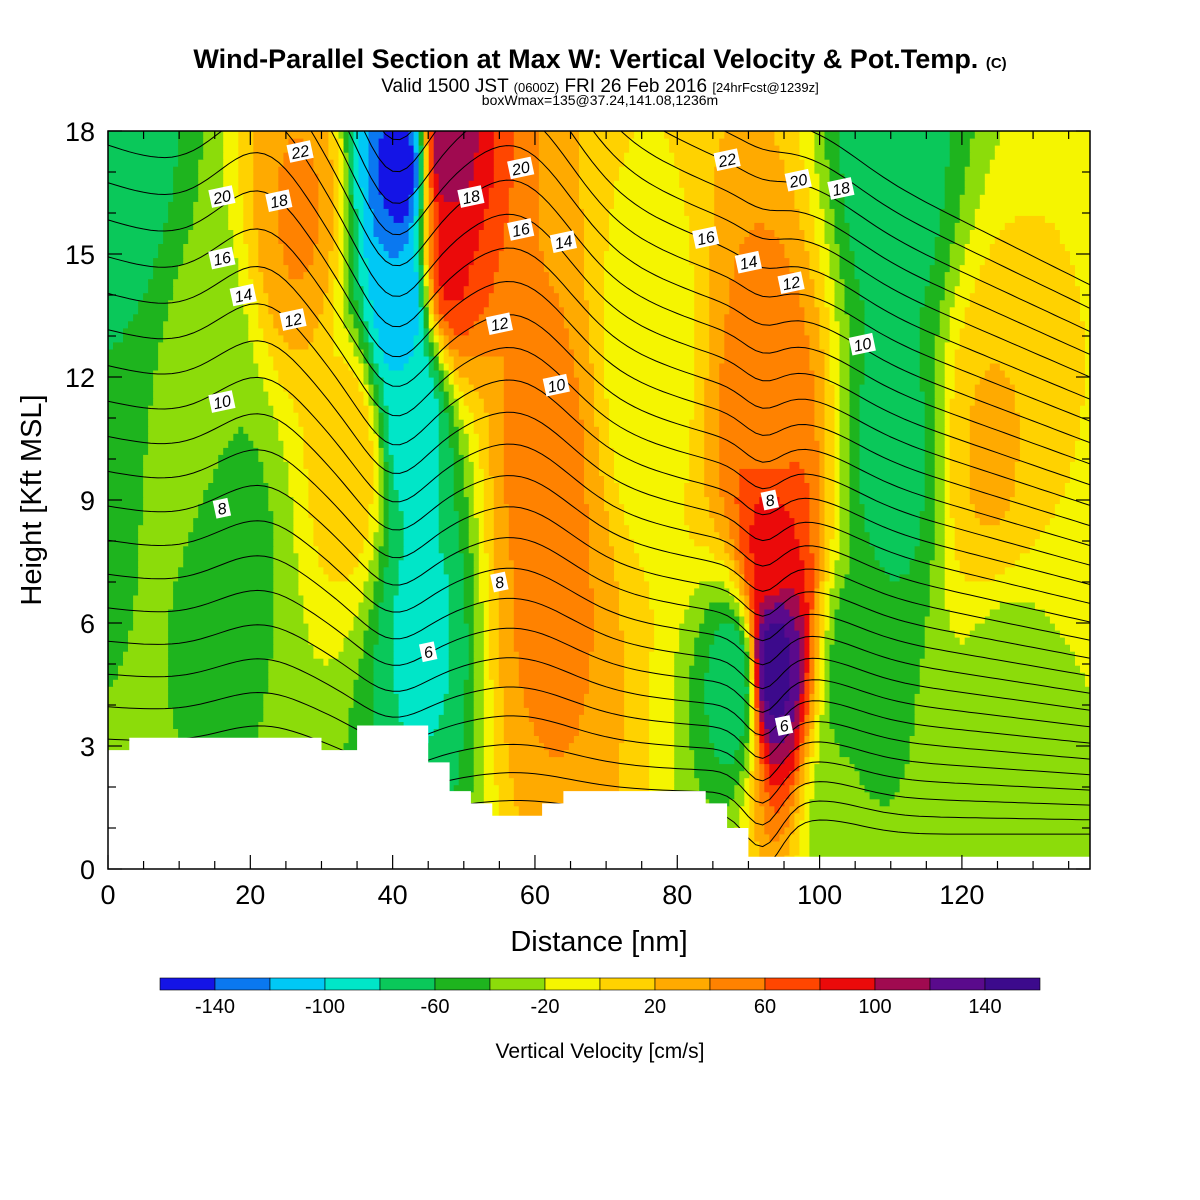  I want to click on theta-label-bg, so click(222, 401).